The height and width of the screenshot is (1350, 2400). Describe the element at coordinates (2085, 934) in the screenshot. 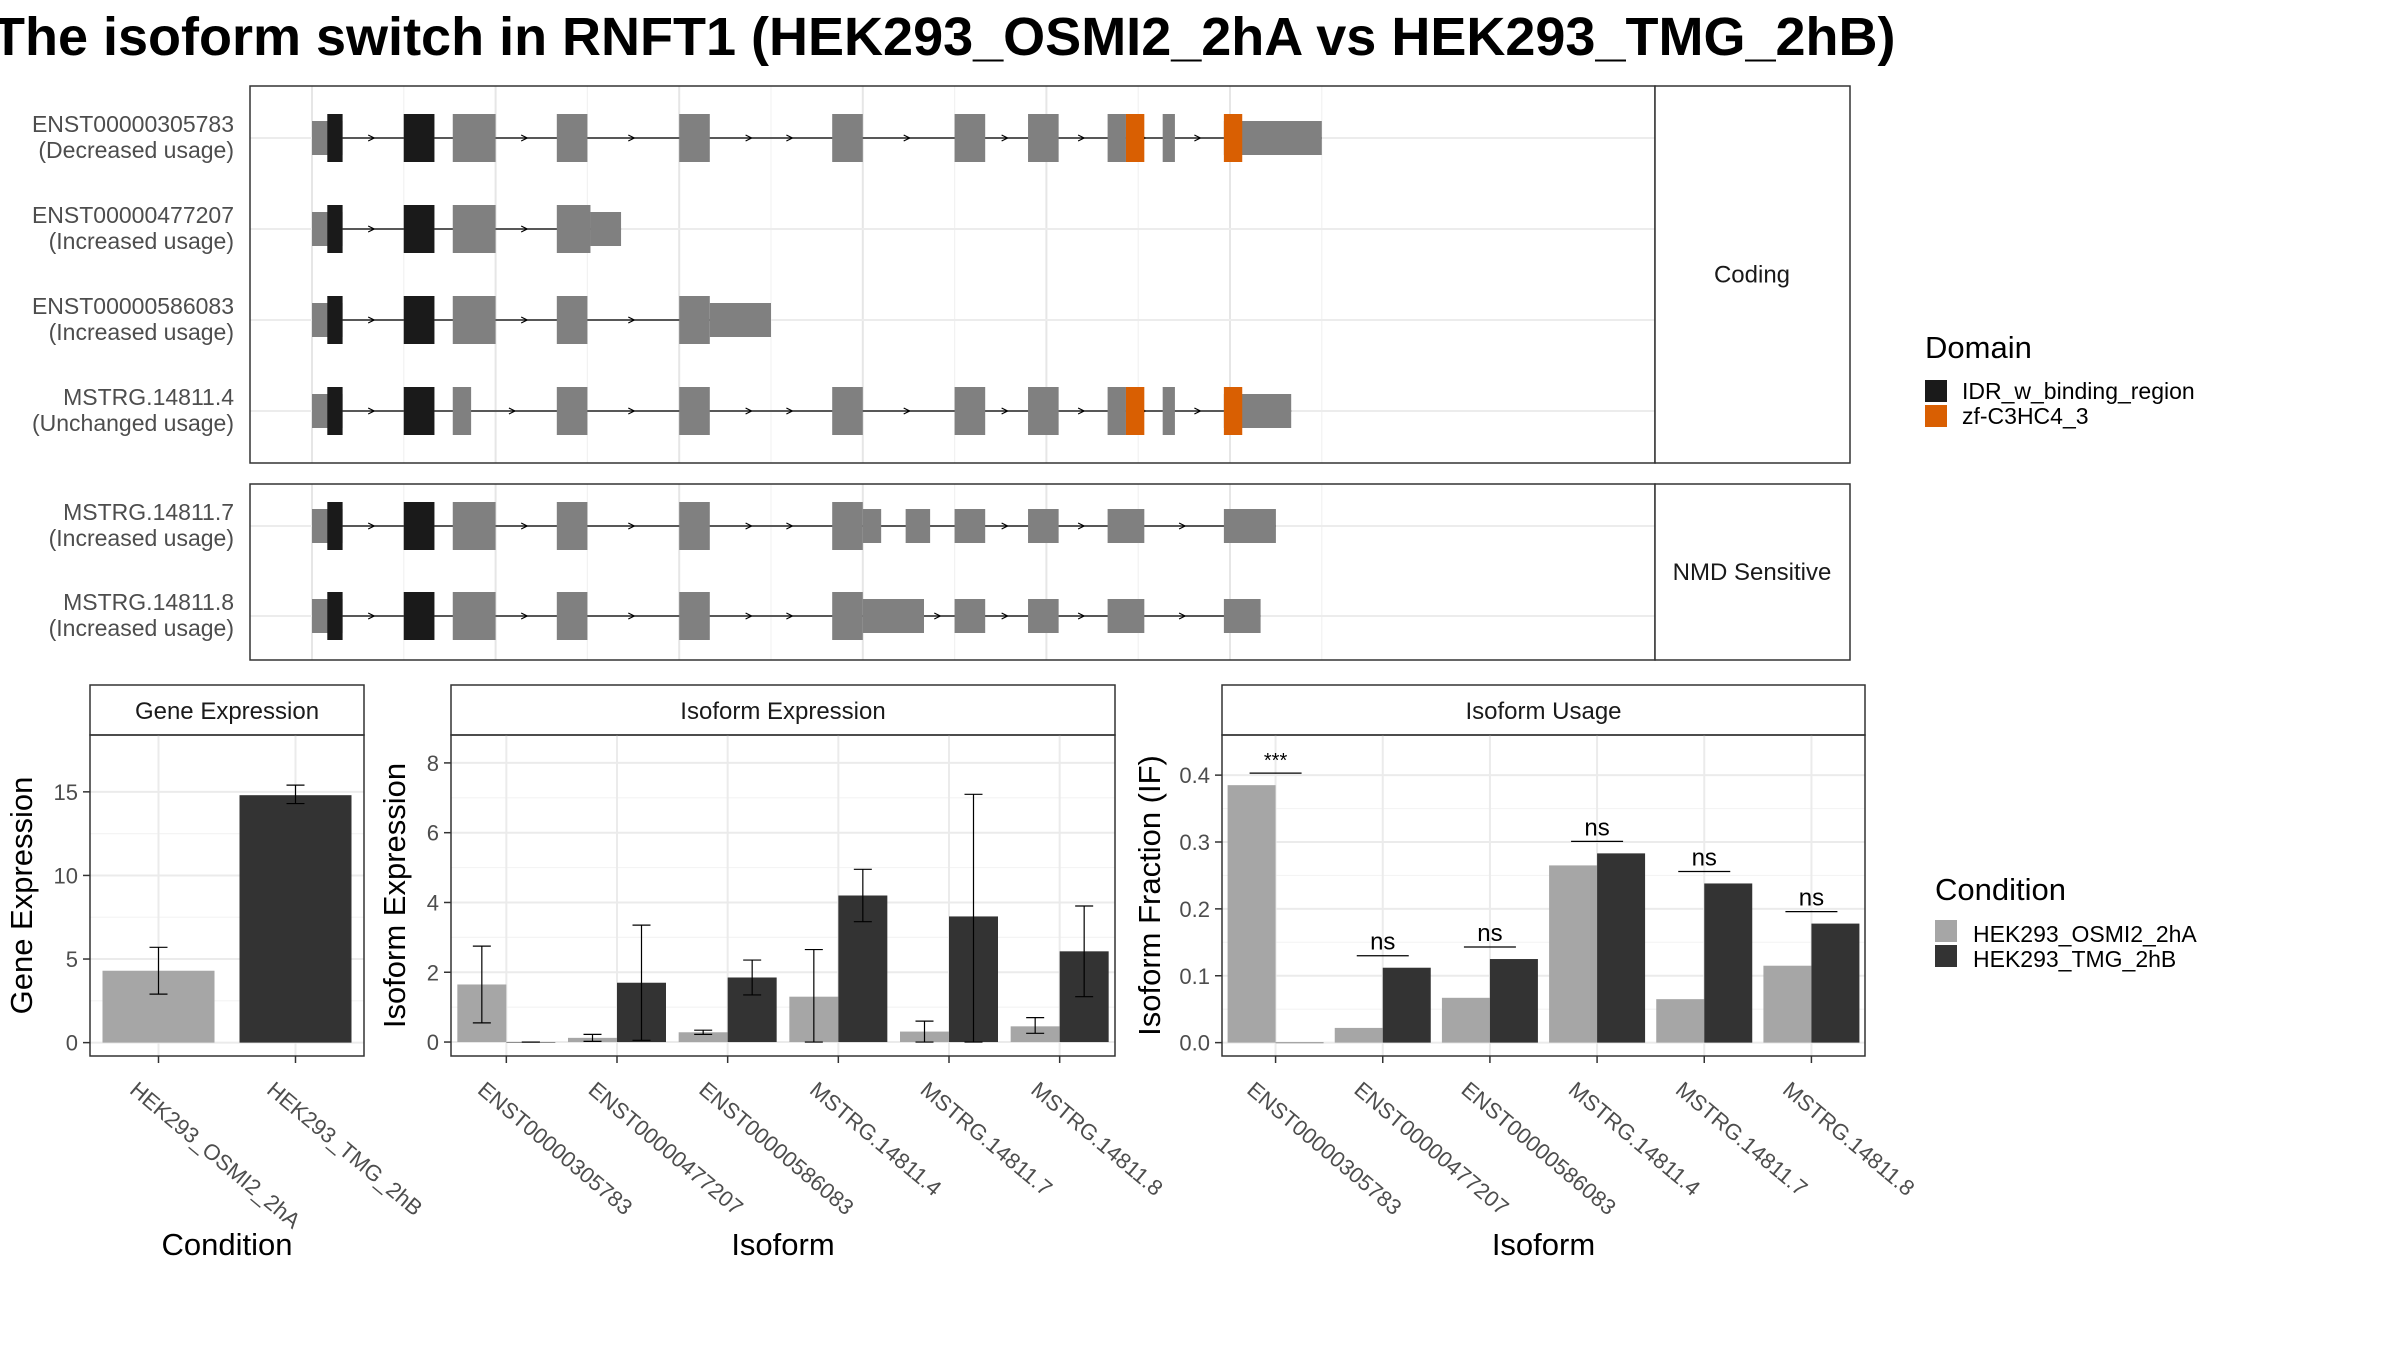

I see `legend-label: HEK293_OSMI2_2hA` at that location.